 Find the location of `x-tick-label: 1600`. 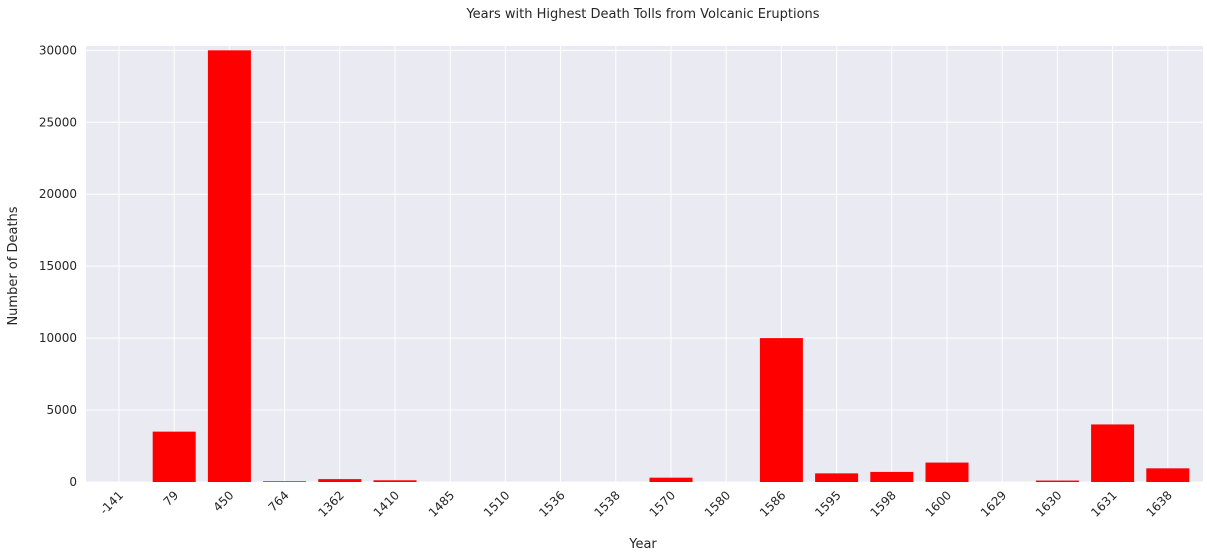

x-tick-label: 1600 is located at coordinates (938, 503).